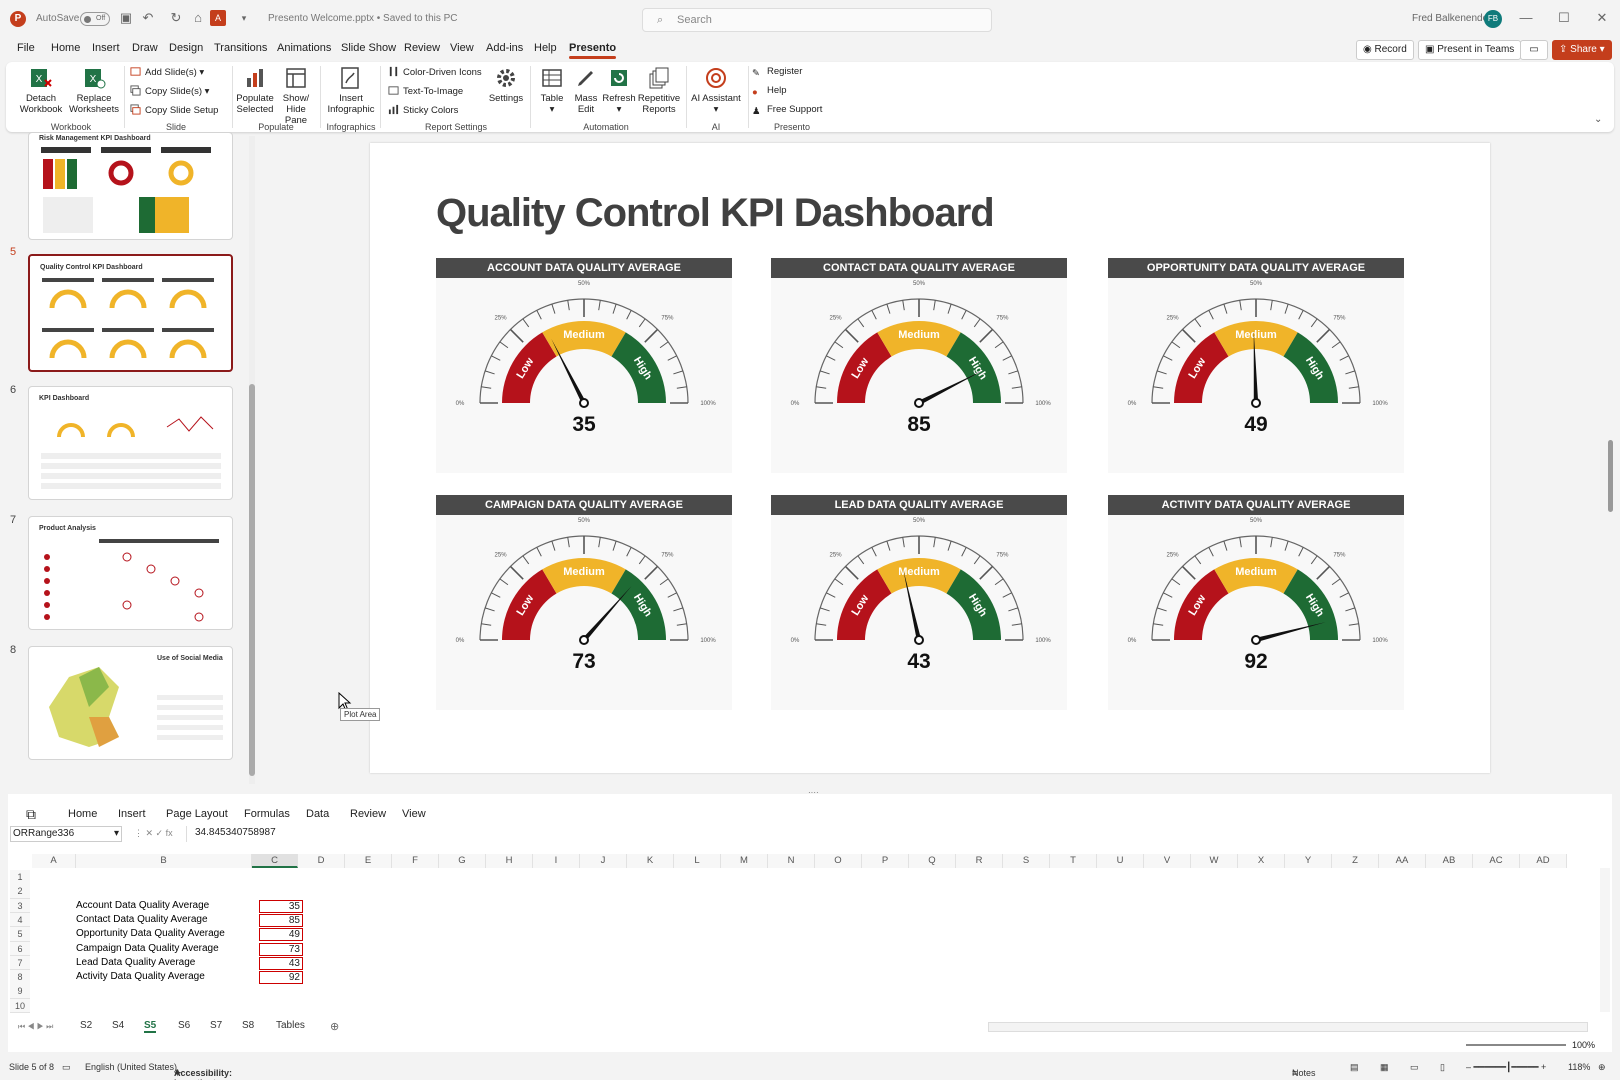 The width and height of the screenshot is (1620, 1080). What do you see at coordinates (20, 963) in the screenshot?
I see `row-header: 7` at bounding box center [20, 963].